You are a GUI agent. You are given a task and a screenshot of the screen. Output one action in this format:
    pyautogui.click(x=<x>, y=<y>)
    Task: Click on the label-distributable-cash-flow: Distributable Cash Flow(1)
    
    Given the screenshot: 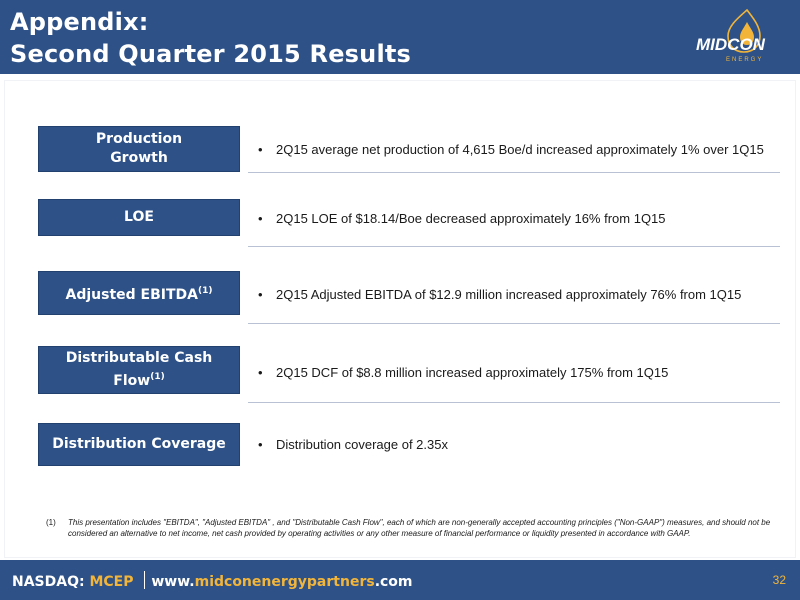 What is the action you would take?
    pyautogui.click(x=139, y=370)
    